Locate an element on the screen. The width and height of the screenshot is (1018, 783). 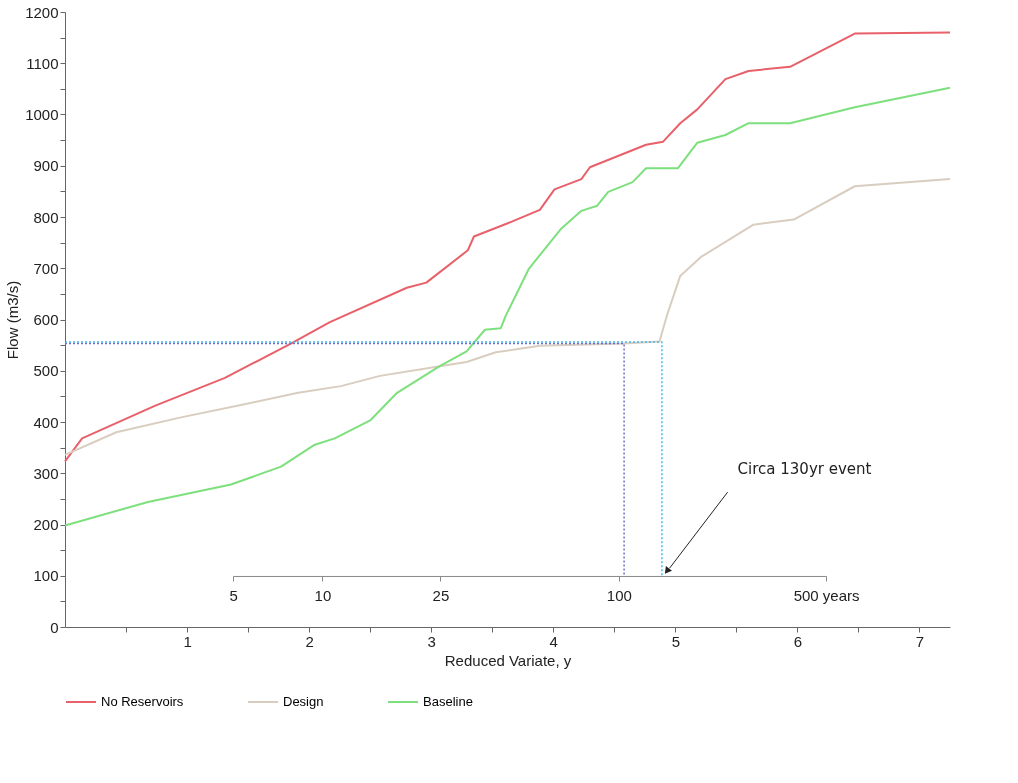
x-tick-label: 4 is located at coordinates (553, 641).